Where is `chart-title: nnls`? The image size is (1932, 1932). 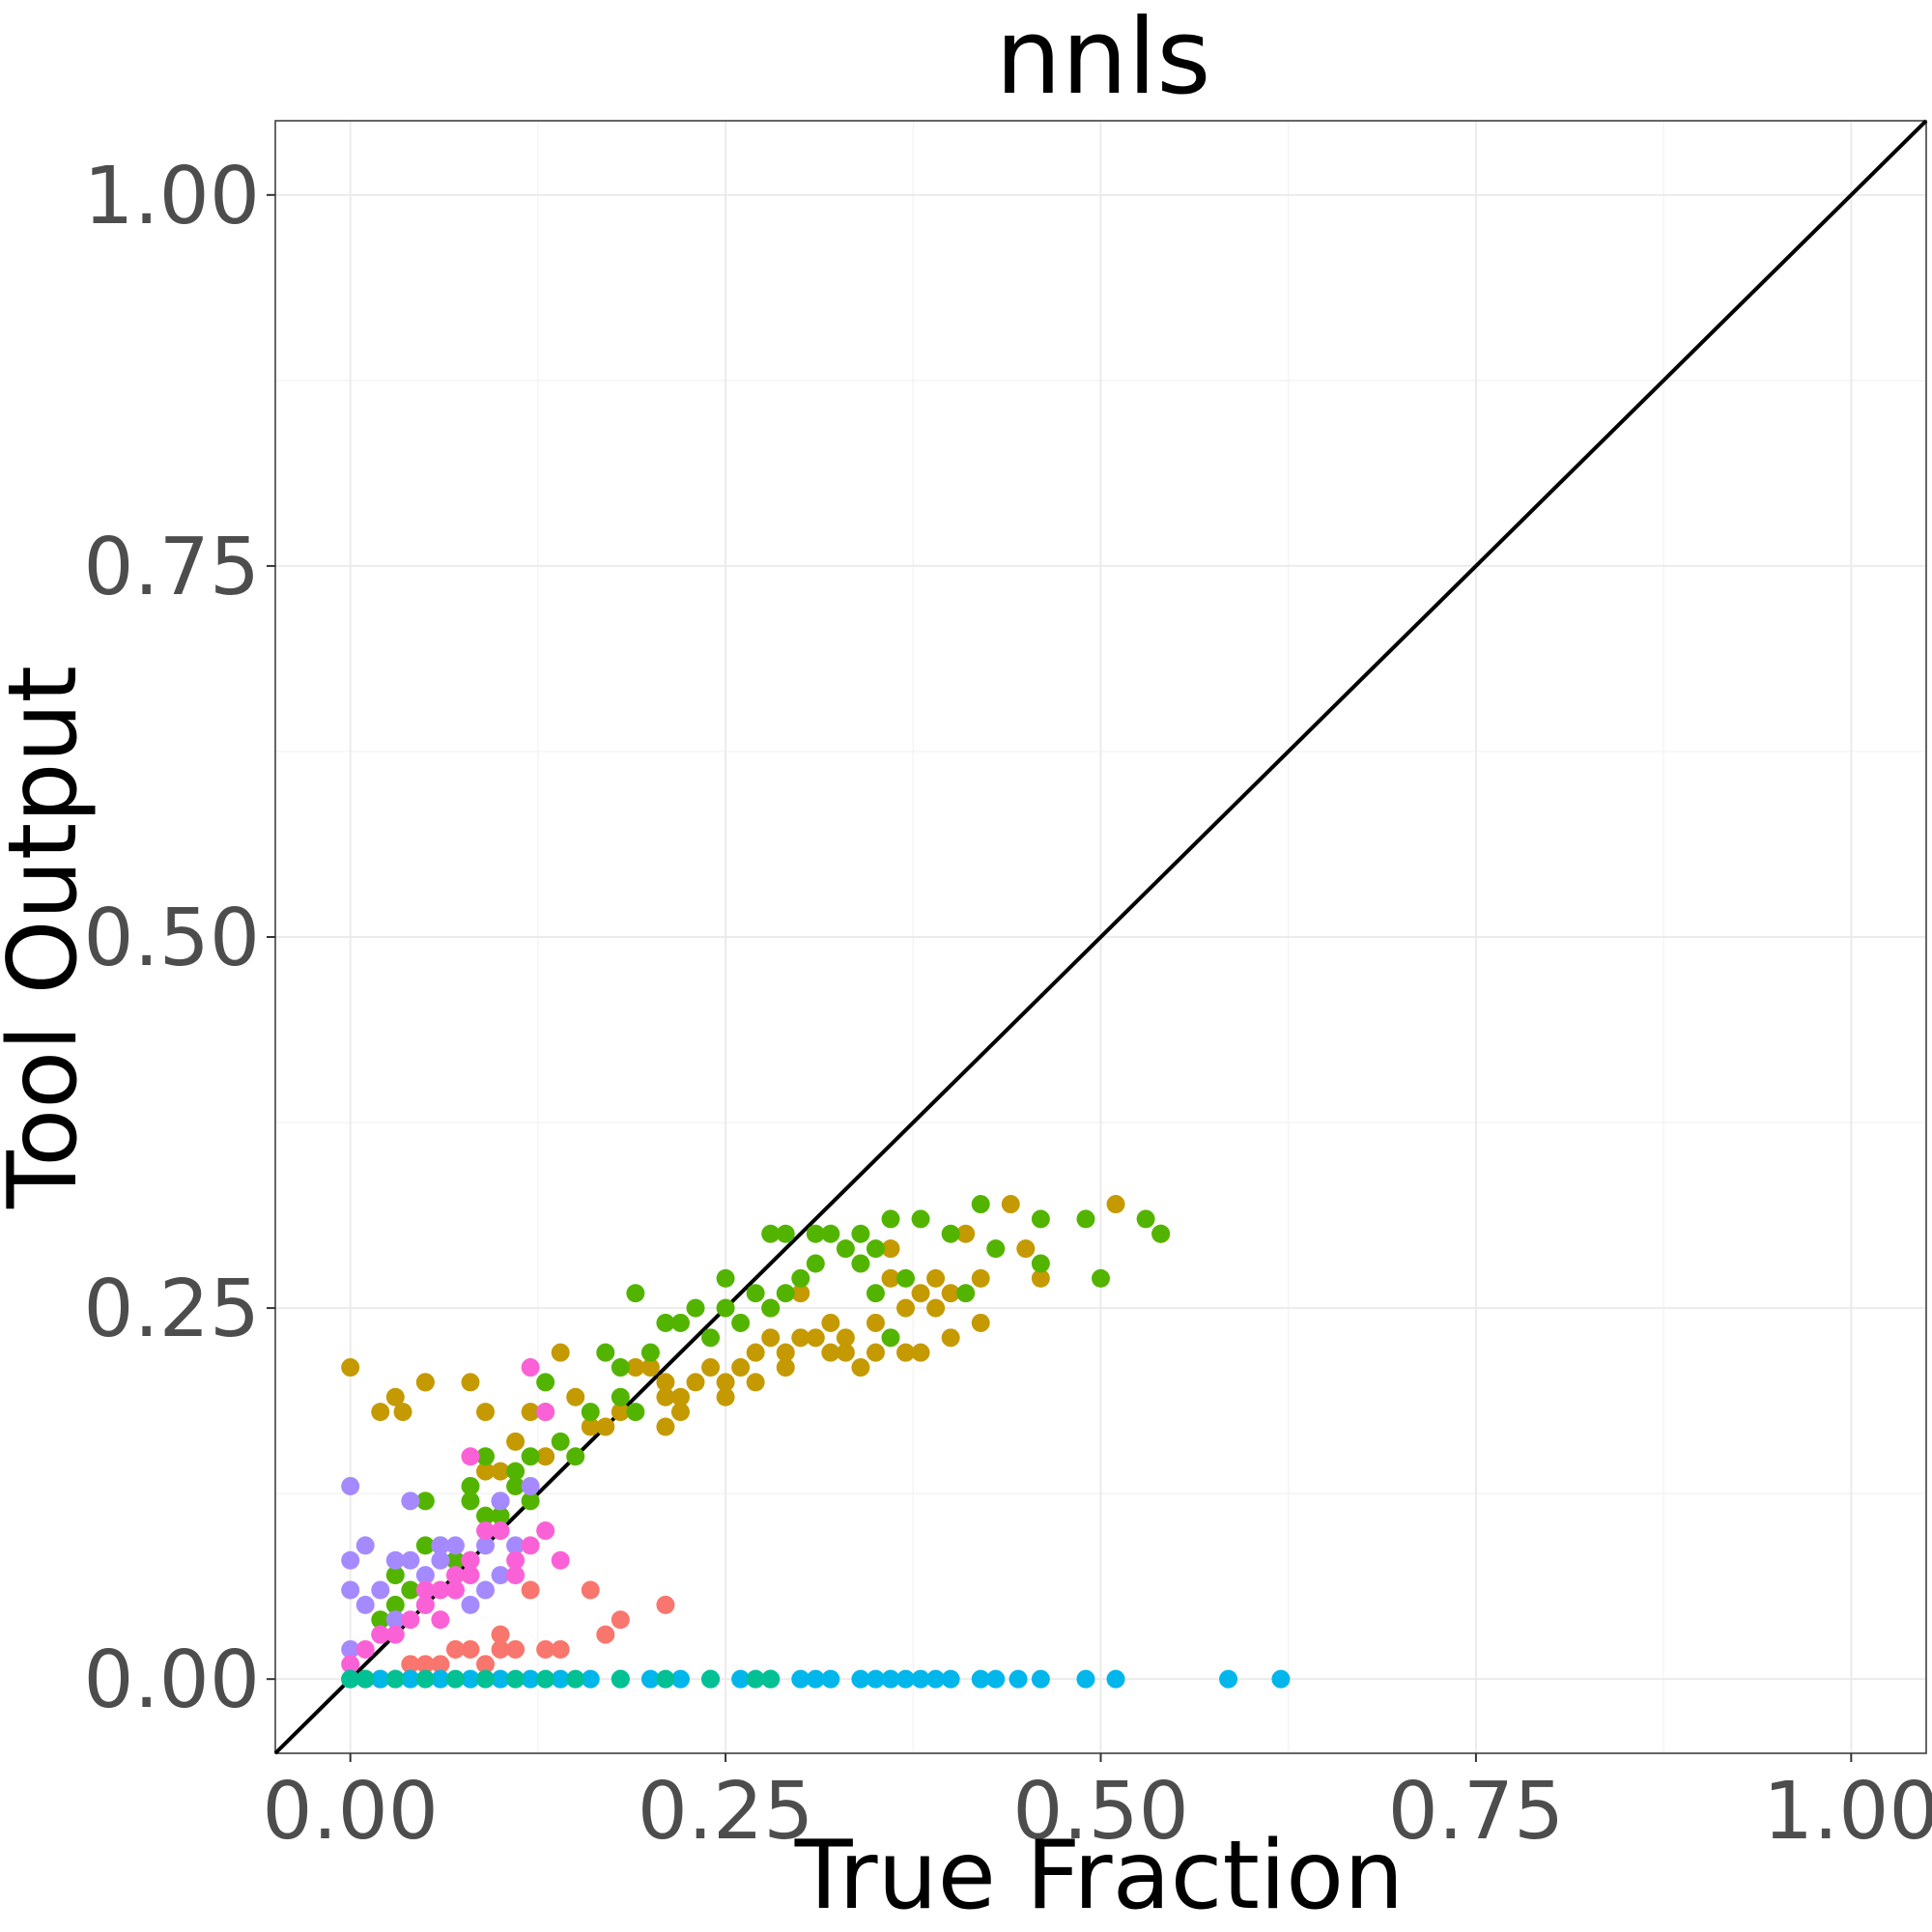 chart-title: nnls is located at coordinates (1102, 59).